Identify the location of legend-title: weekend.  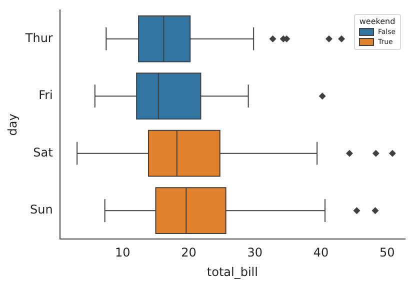
(377, 22).